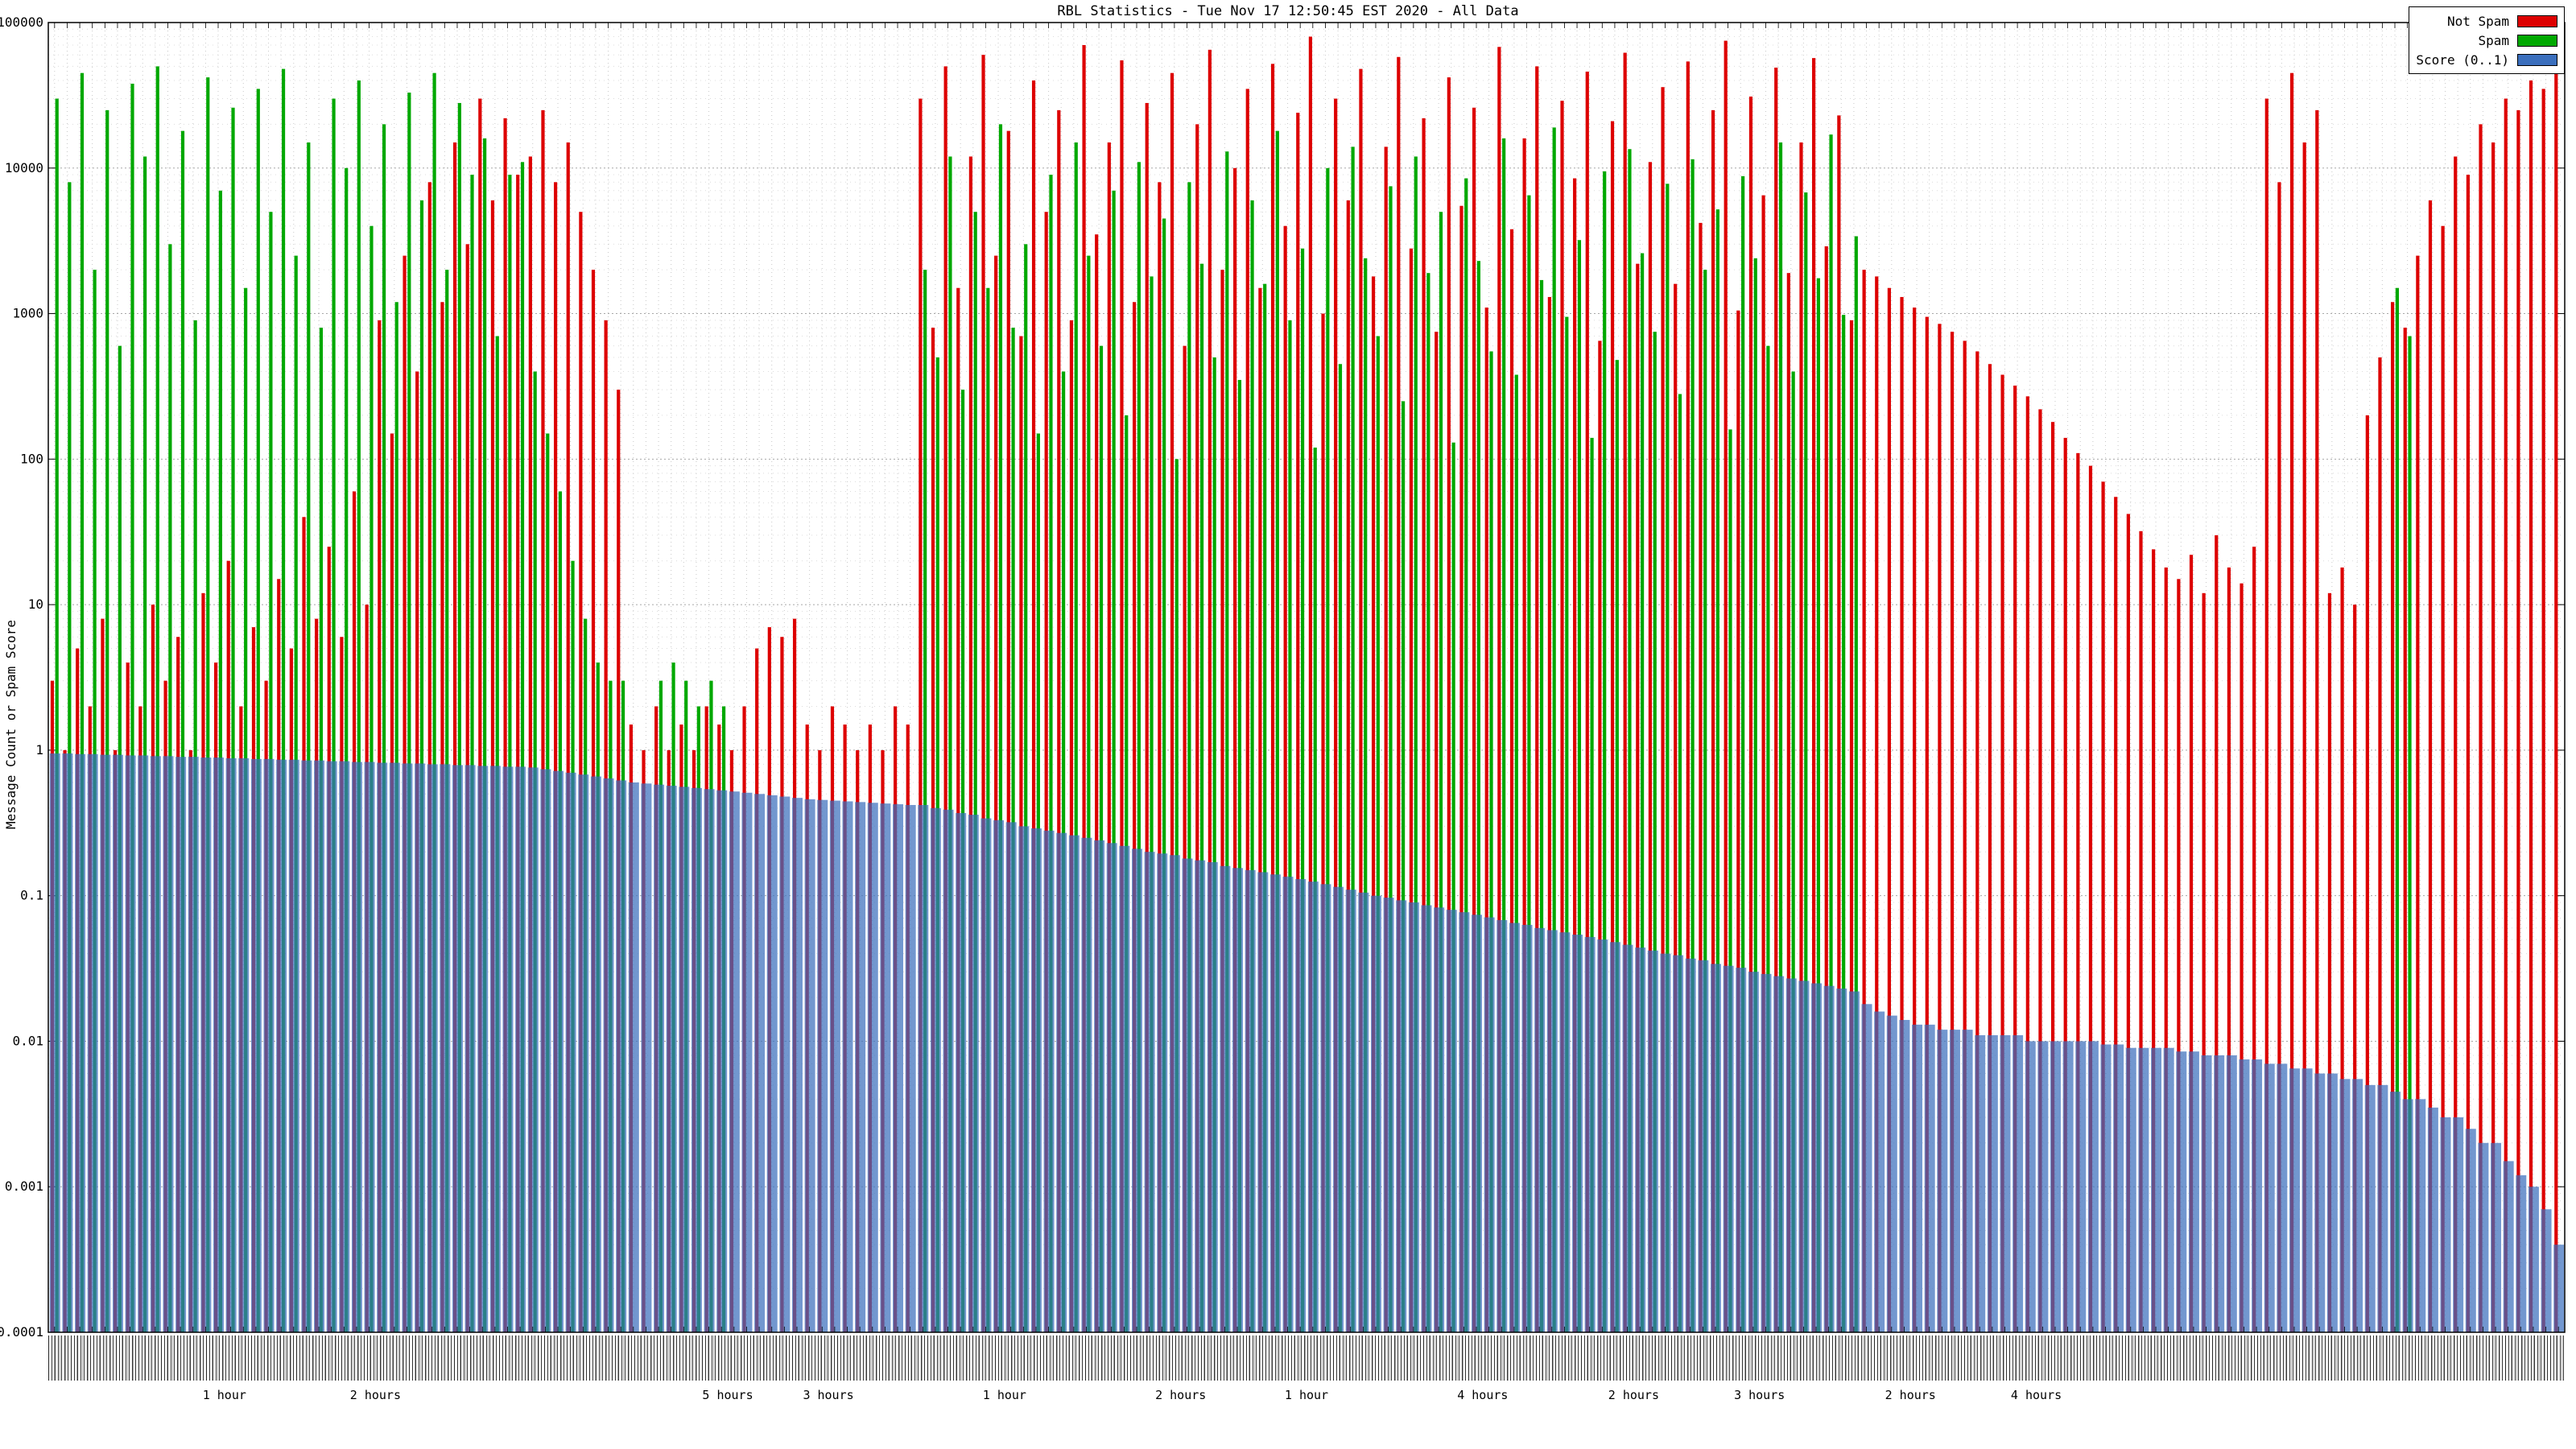  What do you see at coordinates (2036, 1395) in the screenshot?
I see `x-annotation: 4 hours` at bounding box center [2036, 1395].